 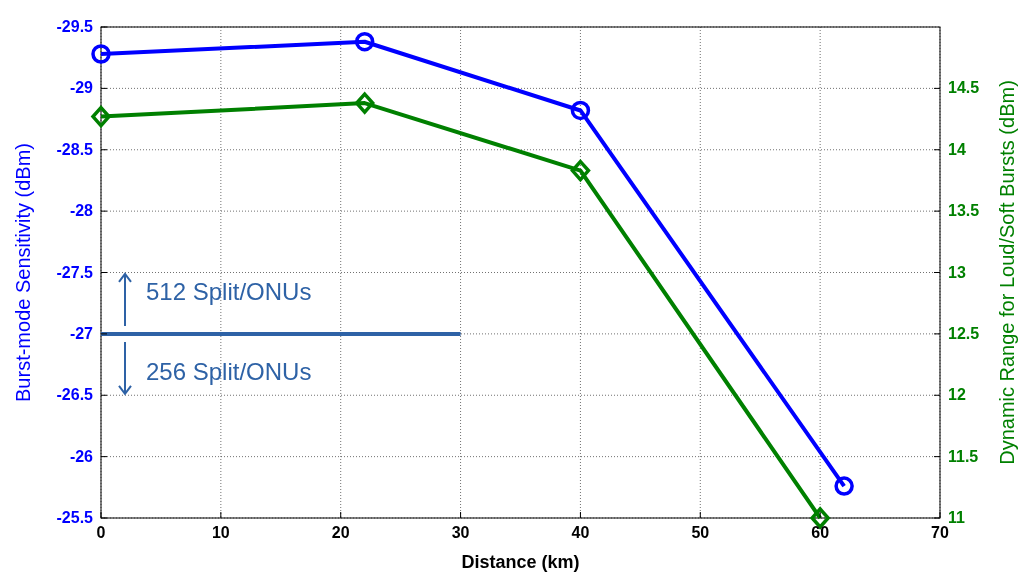 What do you see at coordinates (75, 272) in the screenshot?
I see `y-tick-label: -27.5` at bounding box center [75, 272].